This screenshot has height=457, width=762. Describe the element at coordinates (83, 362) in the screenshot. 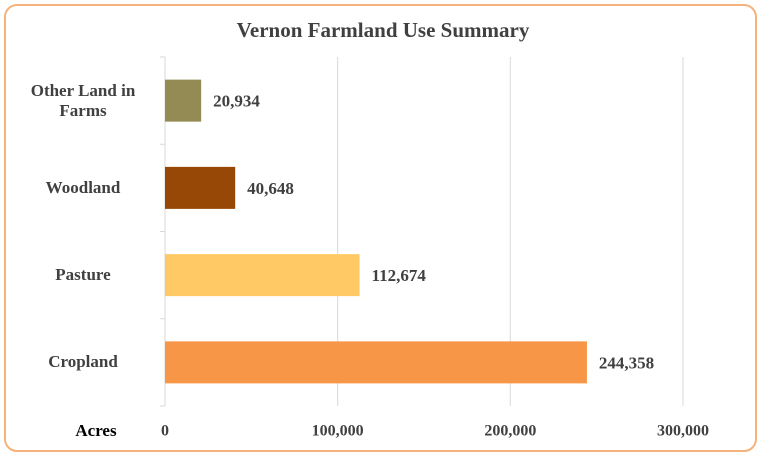

I see `y-tick-label: Cropland` at that location.